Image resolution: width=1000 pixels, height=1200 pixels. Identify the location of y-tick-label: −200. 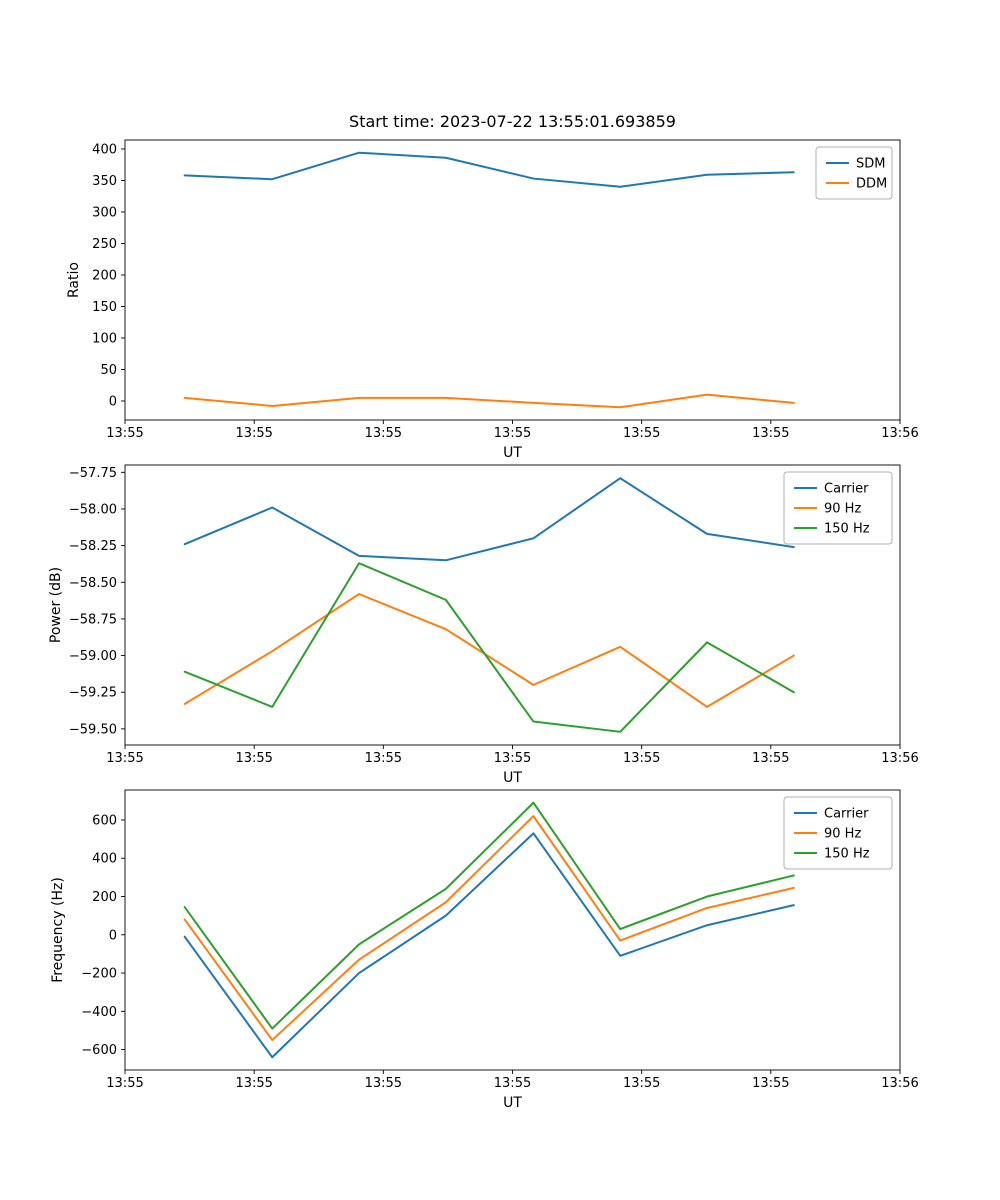
(99, 974).